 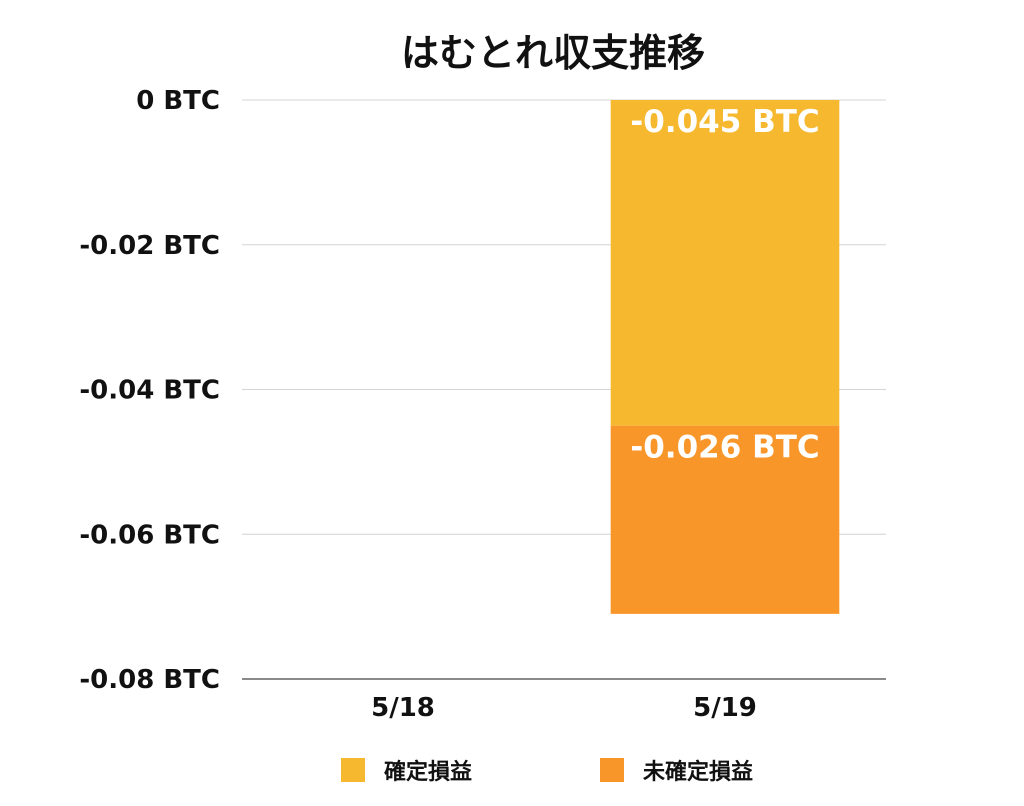 What do you see at coordinates (698, 772) in the screenshot?
I see `legend-label: 未確定損益` at bounding box center [698, 772].